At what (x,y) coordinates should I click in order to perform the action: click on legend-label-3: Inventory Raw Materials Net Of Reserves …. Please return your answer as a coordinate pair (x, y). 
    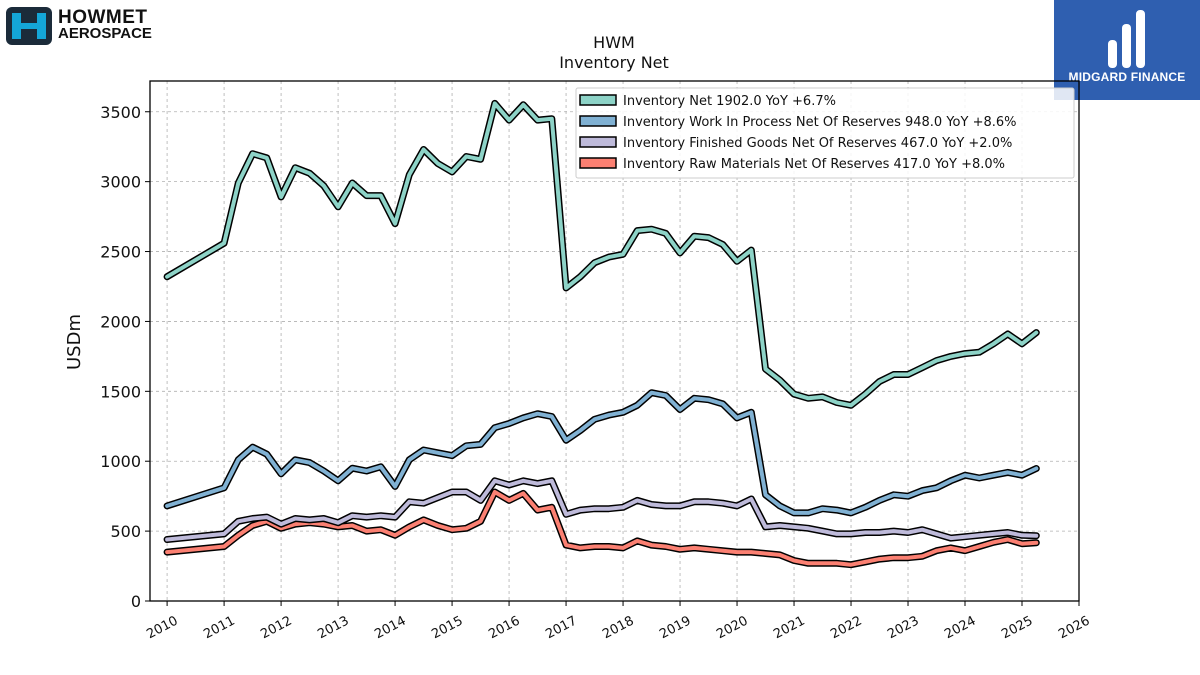
    Looking at the image, I should click on (814, 164).